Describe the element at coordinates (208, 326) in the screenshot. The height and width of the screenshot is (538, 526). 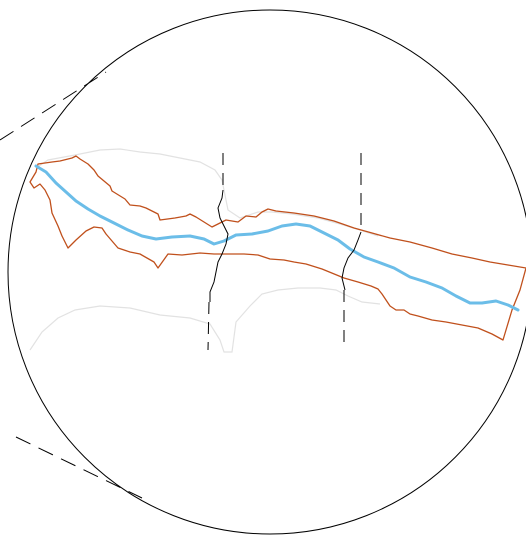
I see `cross-boundary-left-bottom-dashed` at that location.